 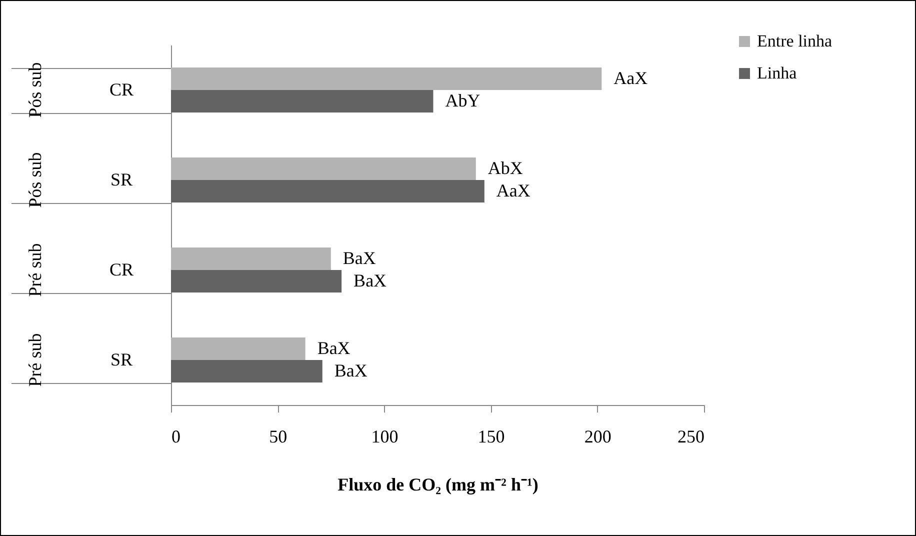 I want to click on data-label: AbY, so click(x=462, y=100).